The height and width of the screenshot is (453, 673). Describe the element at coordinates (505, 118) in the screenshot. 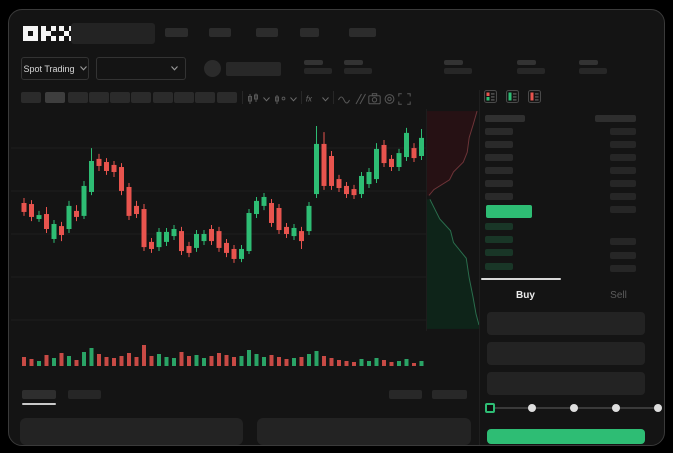

I see `orderbook-price-header` at that location.